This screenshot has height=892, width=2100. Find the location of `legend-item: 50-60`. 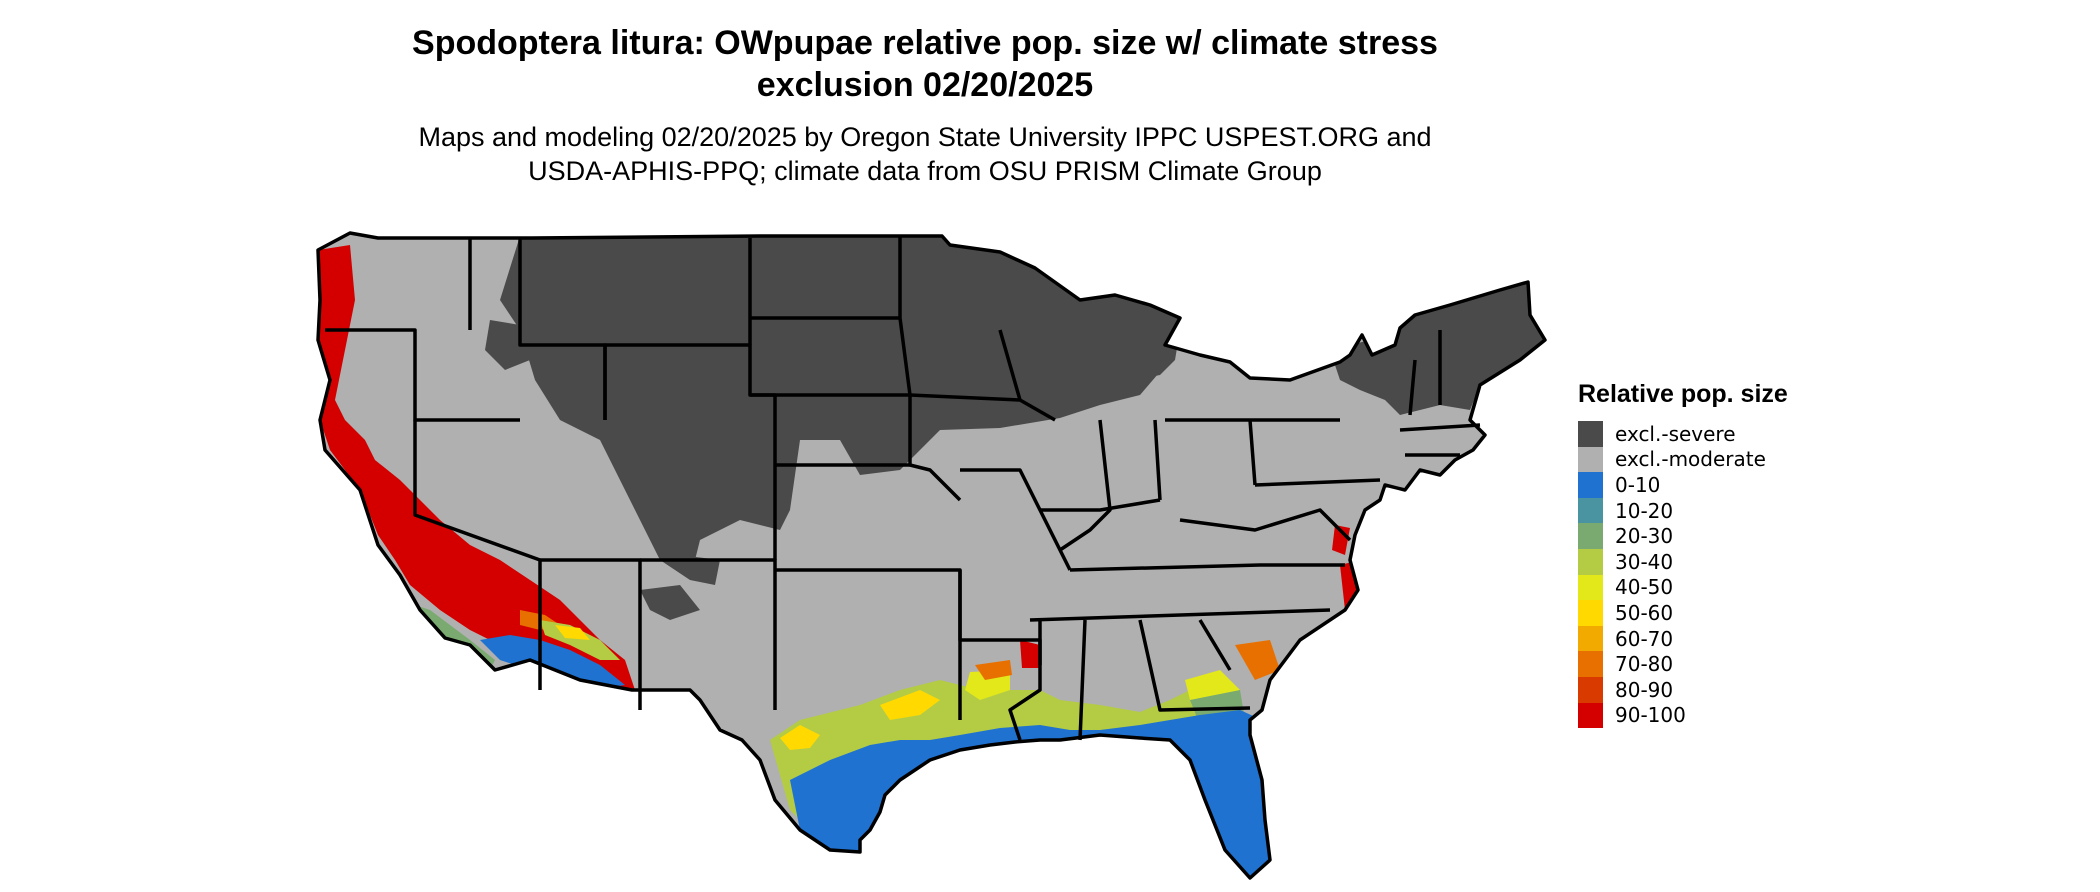

legend-item: 50-60 is located at coordinates (1683, 613).